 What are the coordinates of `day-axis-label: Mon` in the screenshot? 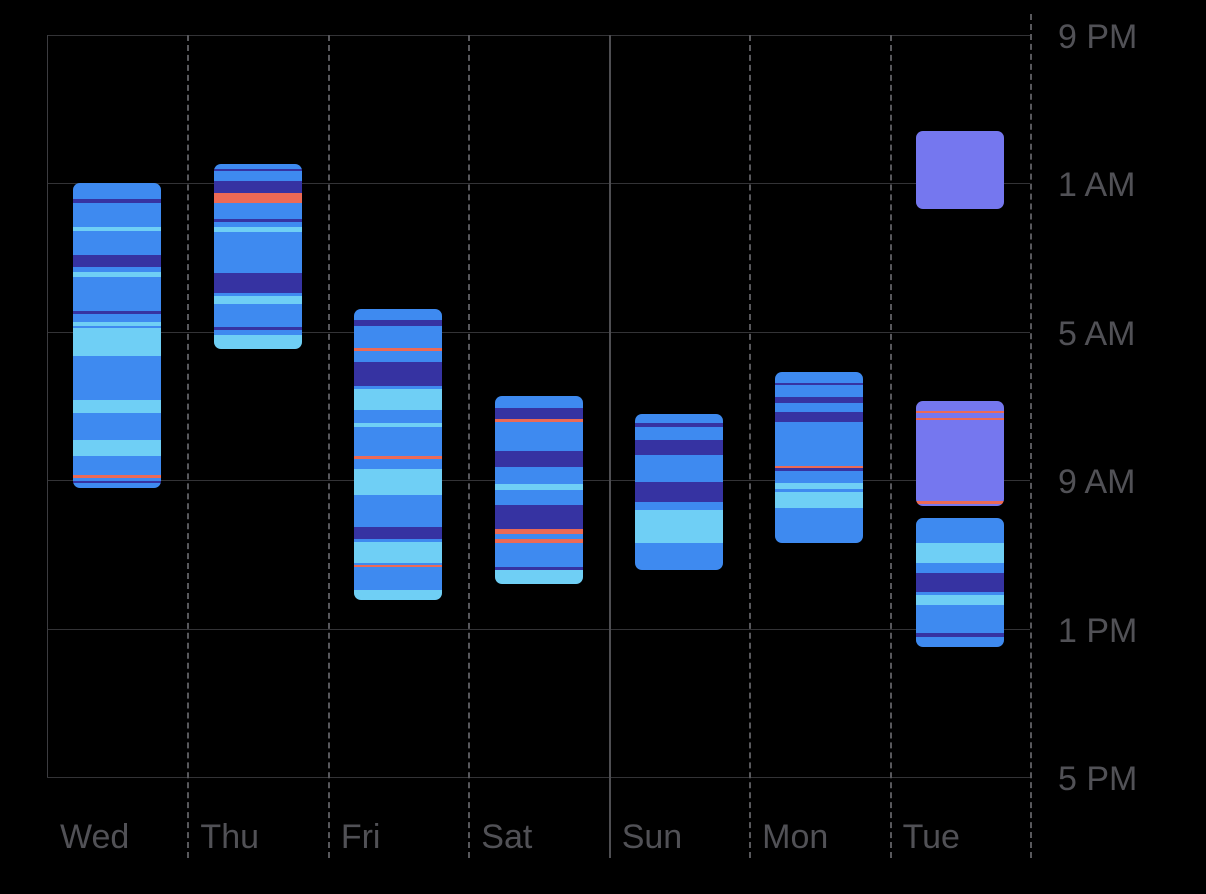 It's located at (795, 837).